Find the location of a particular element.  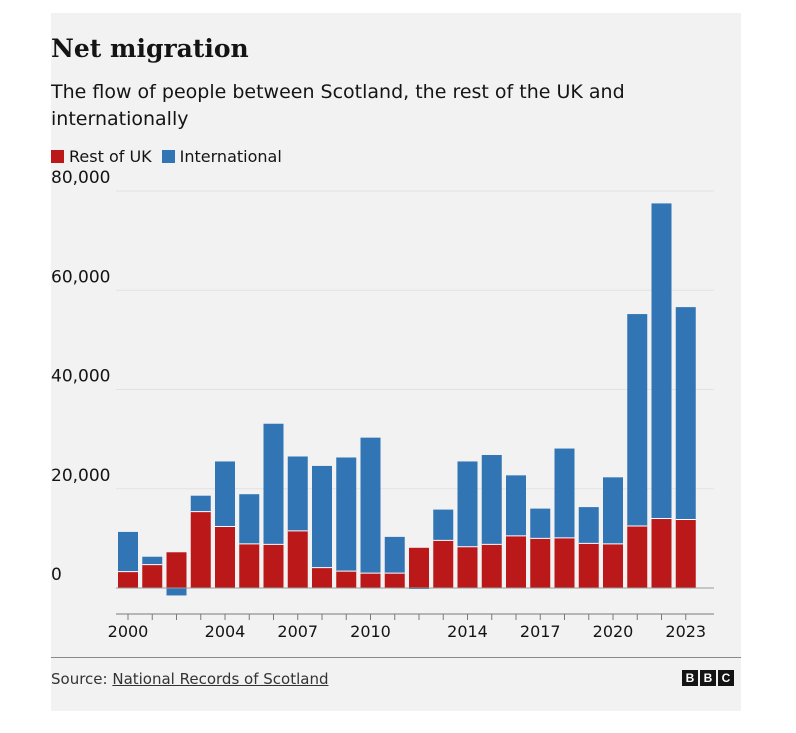

source-link: National Records of Scotland is located at coordinates (220, 679).